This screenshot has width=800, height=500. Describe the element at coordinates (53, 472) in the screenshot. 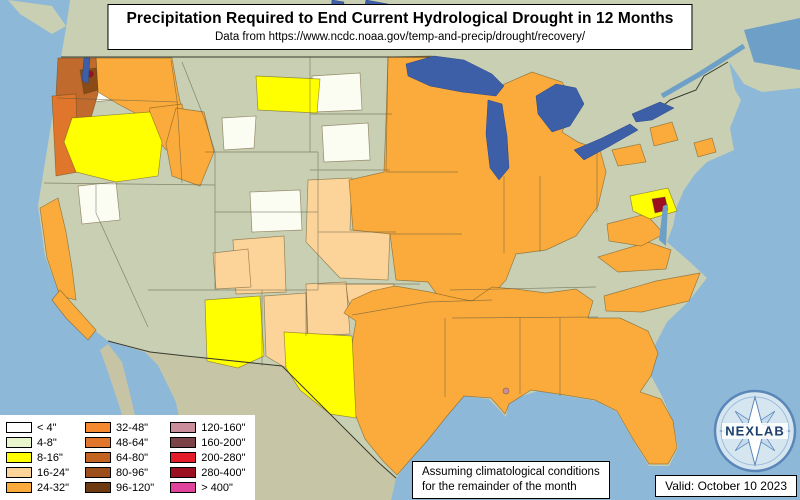

I see `legend-label: 16-24"` at that location.